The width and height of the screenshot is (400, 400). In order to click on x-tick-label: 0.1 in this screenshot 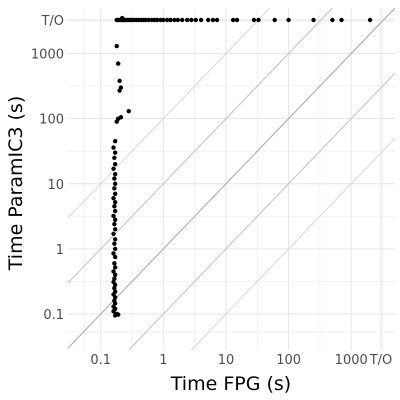, I will do `click(100, 360)`.